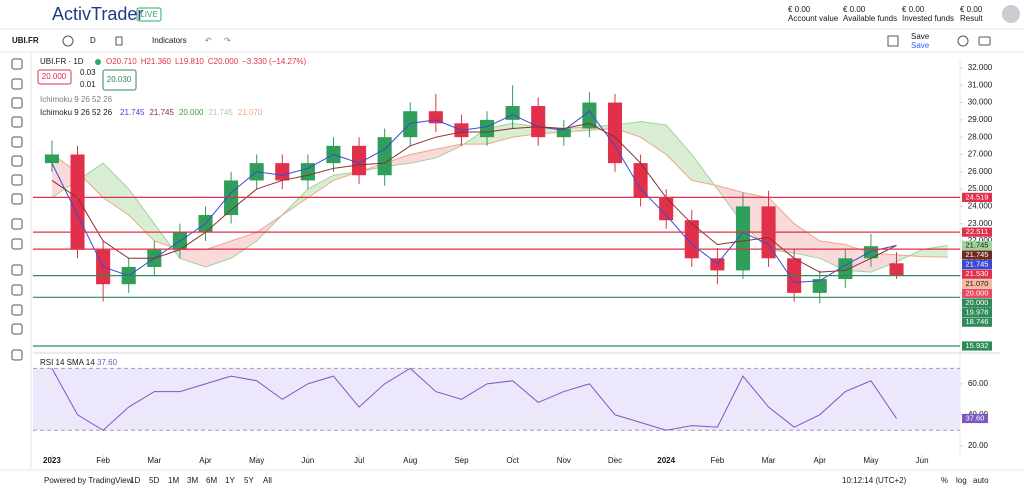  I want to click on price-label: 19.978, so click(977, 312).